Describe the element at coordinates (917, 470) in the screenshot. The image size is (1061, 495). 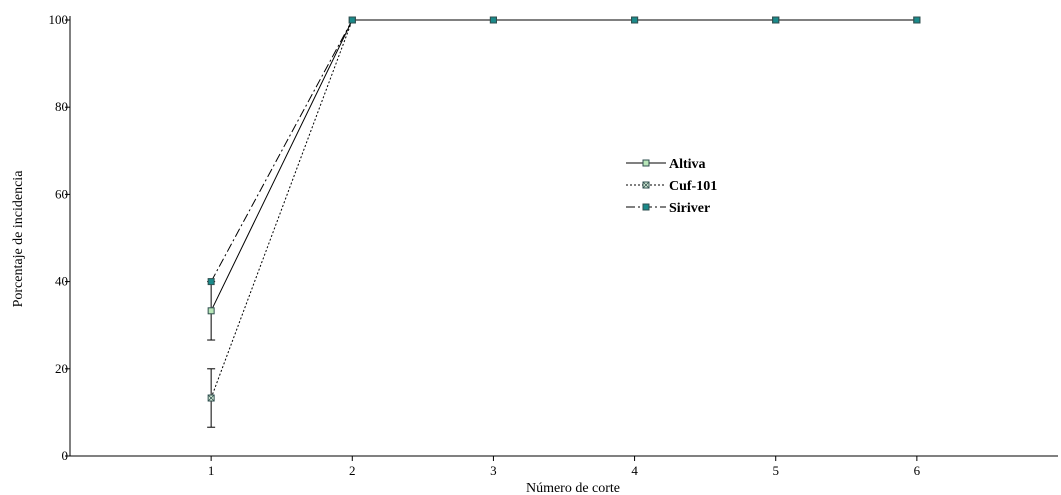
I see `x-tick-label: 6` at that location.